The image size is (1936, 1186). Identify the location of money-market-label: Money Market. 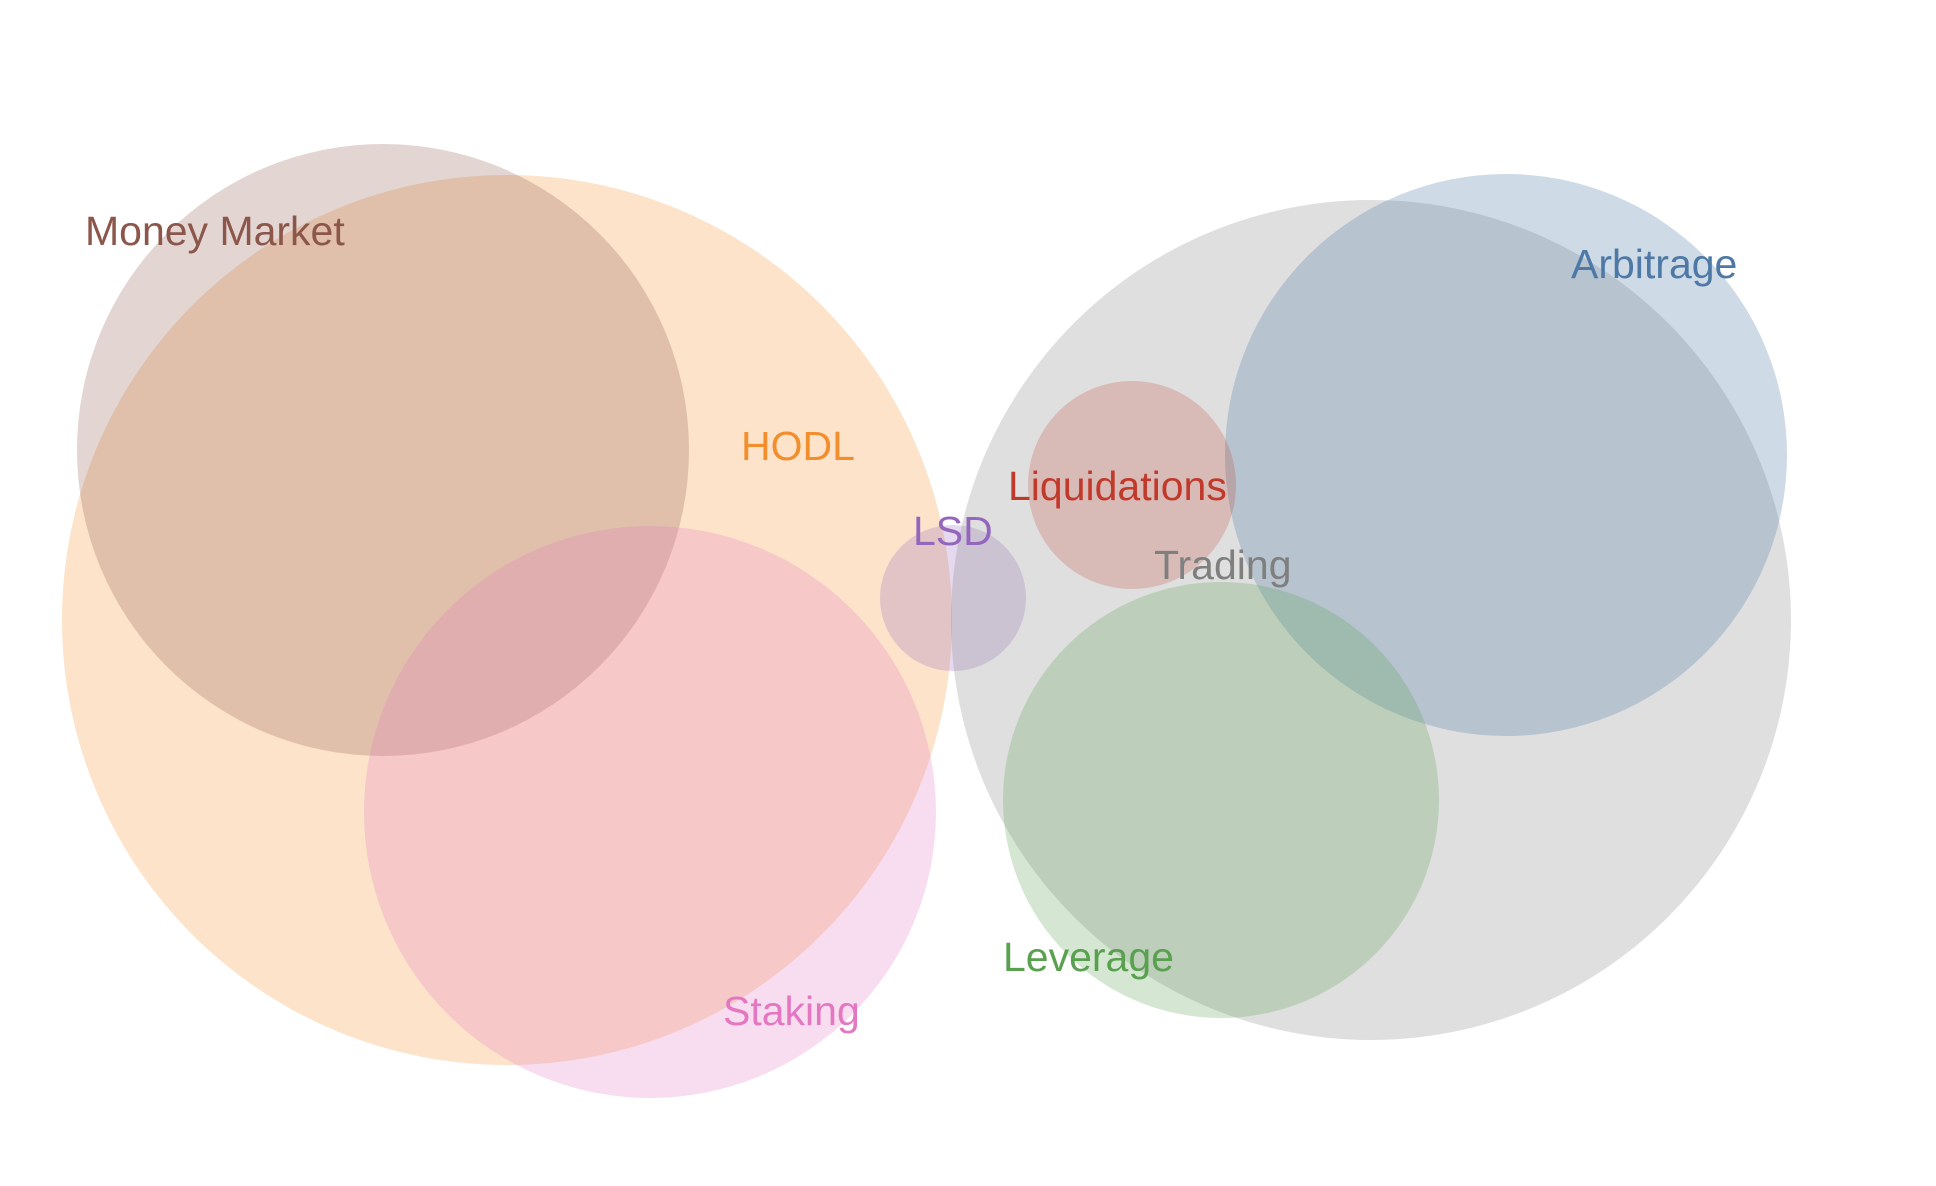
(215, 231).